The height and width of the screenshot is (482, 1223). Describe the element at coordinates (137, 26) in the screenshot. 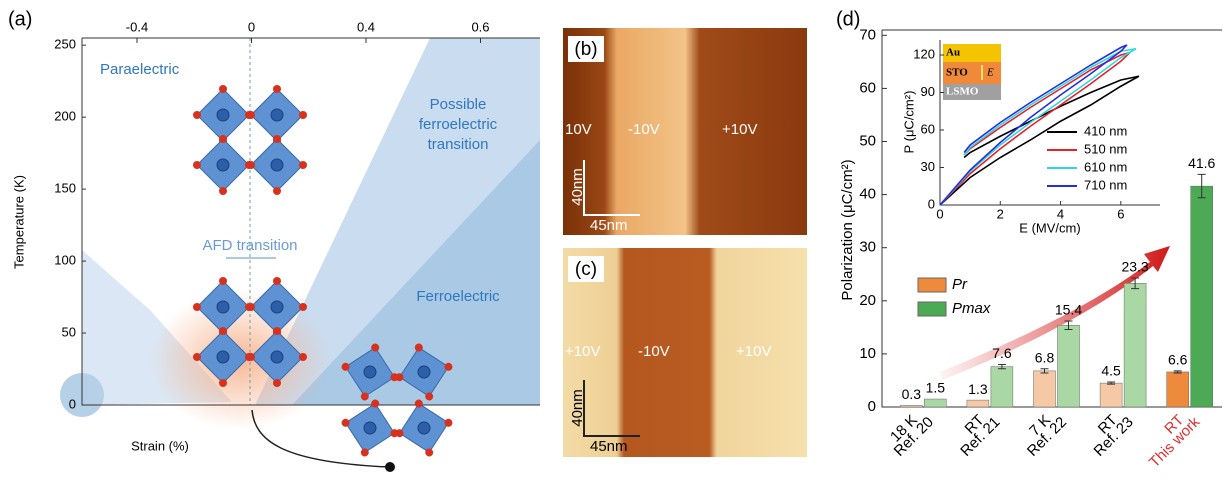

I see `x-tick-label: -0.4` at that location.